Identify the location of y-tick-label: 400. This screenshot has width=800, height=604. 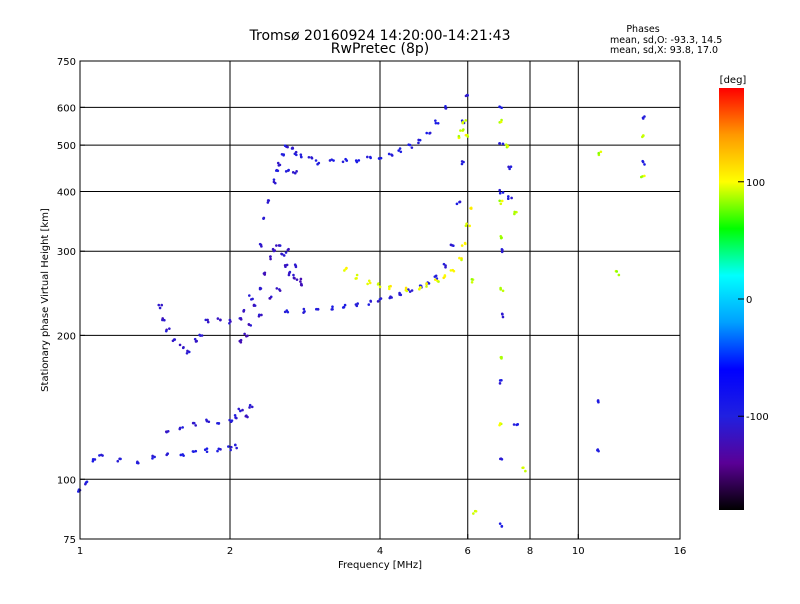
(66, 192).